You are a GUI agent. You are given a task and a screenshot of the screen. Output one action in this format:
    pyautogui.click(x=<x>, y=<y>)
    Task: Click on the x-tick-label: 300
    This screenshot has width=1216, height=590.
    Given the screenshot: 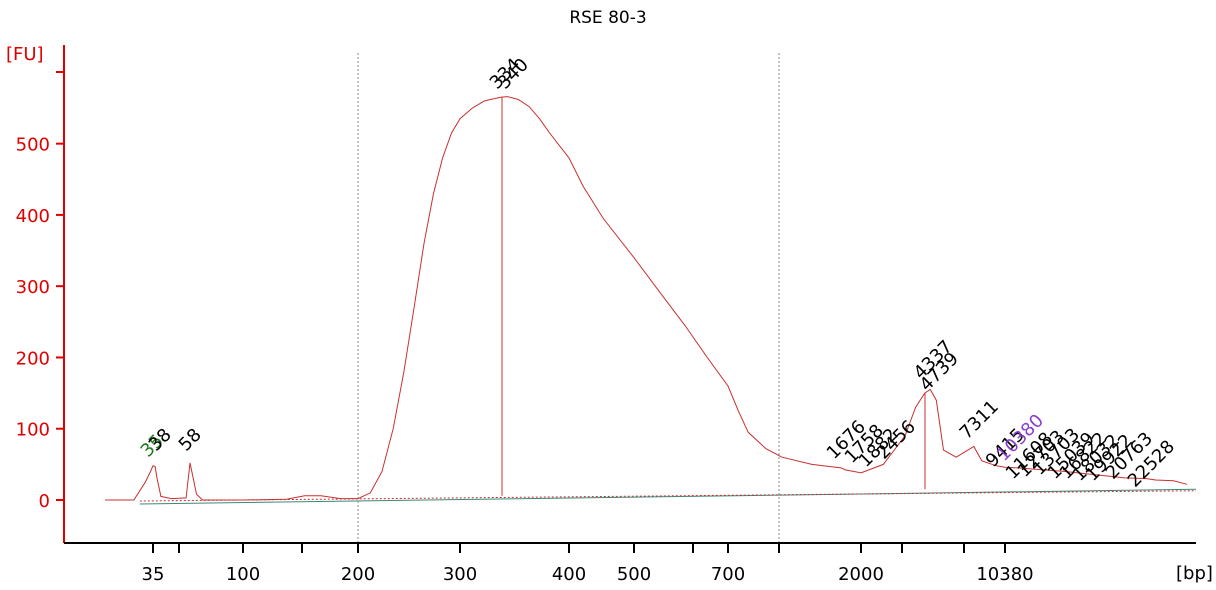 What is the action you would take?
    pyautogui.click(x=460, y=574)
    